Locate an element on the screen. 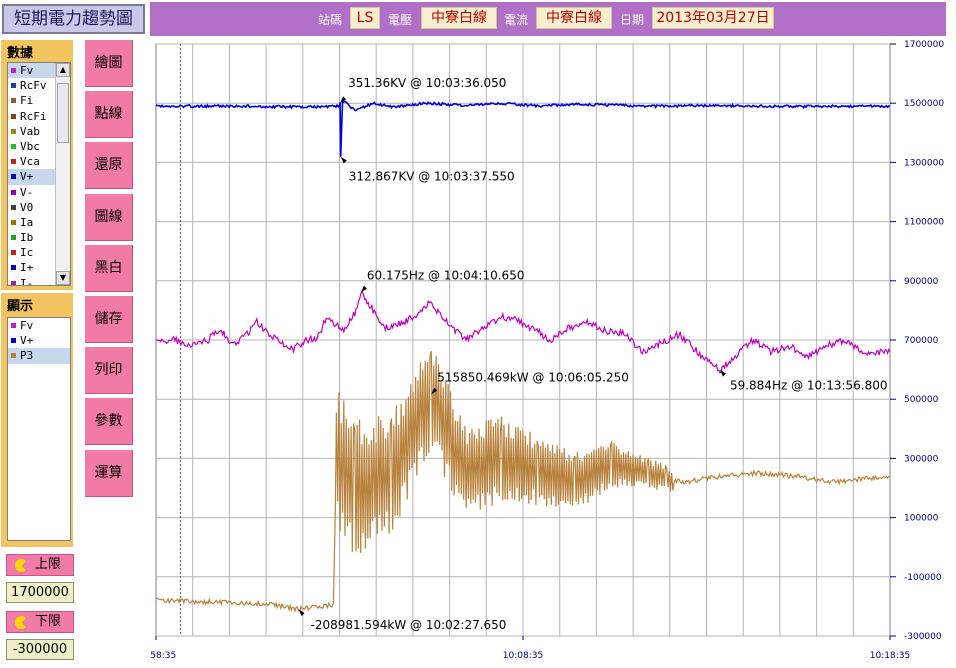  display-list-item-label: P3 is located at coordinates (27, 356).